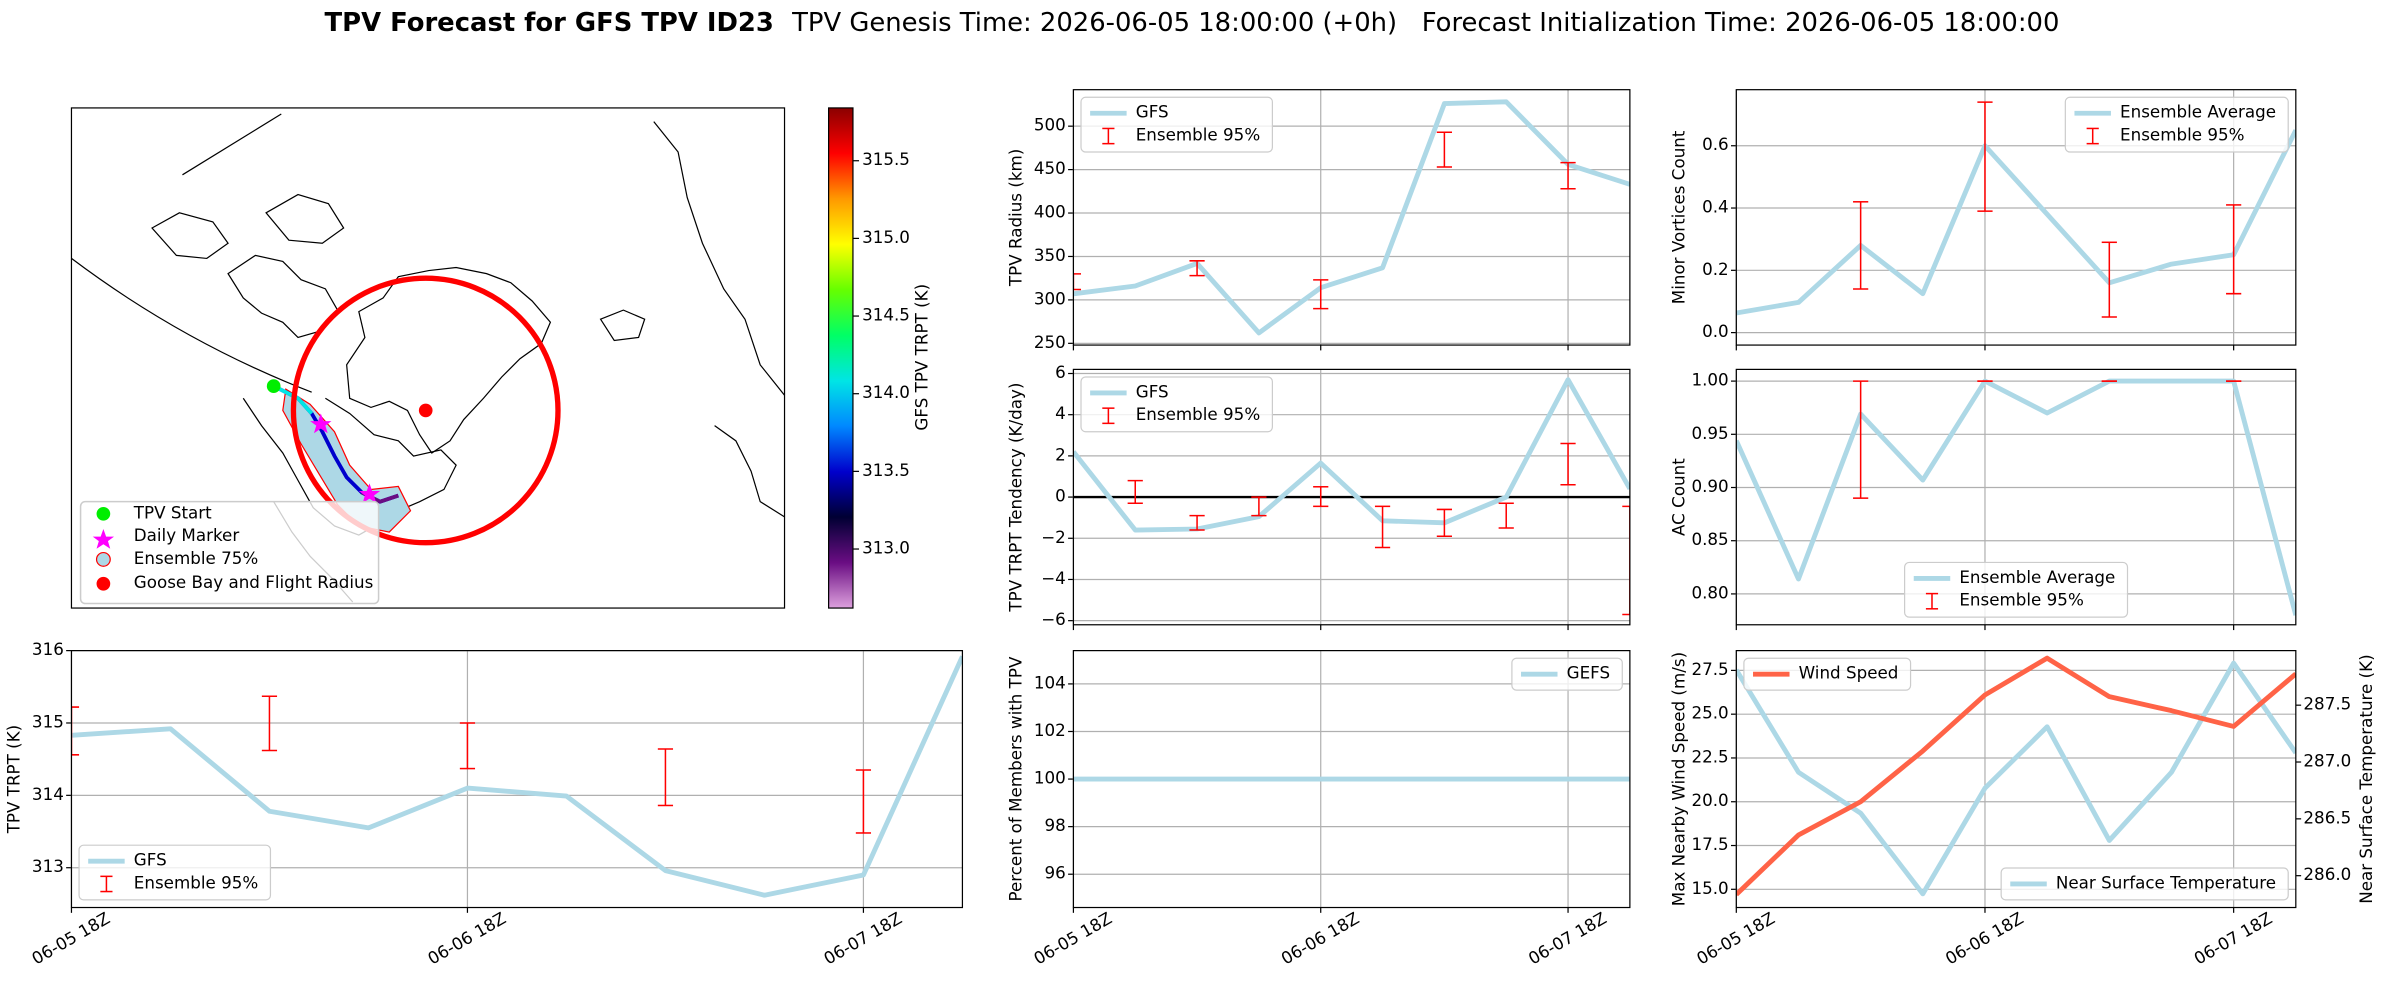 The width and height of the screenshot is (2384, 982). I want to click on y-tick-label: 0.0, so click(1715, 331).